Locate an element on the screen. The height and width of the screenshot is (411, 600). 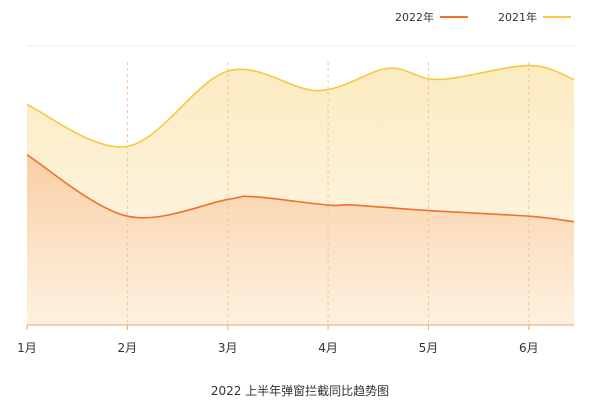
x-tick-label-4: 4月 is located at coordinates (328, 348).